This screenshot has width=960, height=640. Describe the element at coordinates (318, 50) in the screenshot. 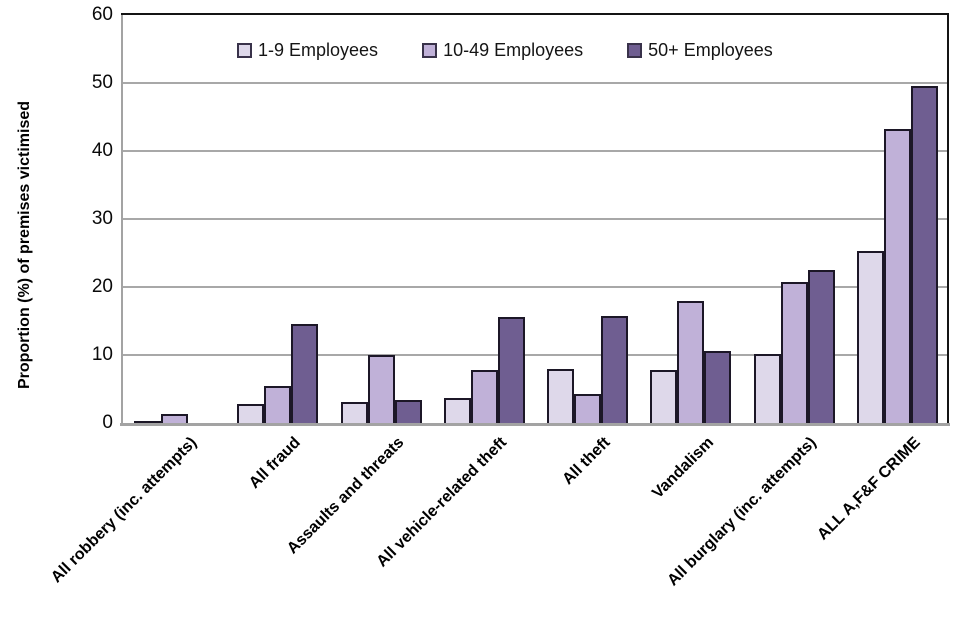

I see `legend-label: 1-9 Employees` at that location.